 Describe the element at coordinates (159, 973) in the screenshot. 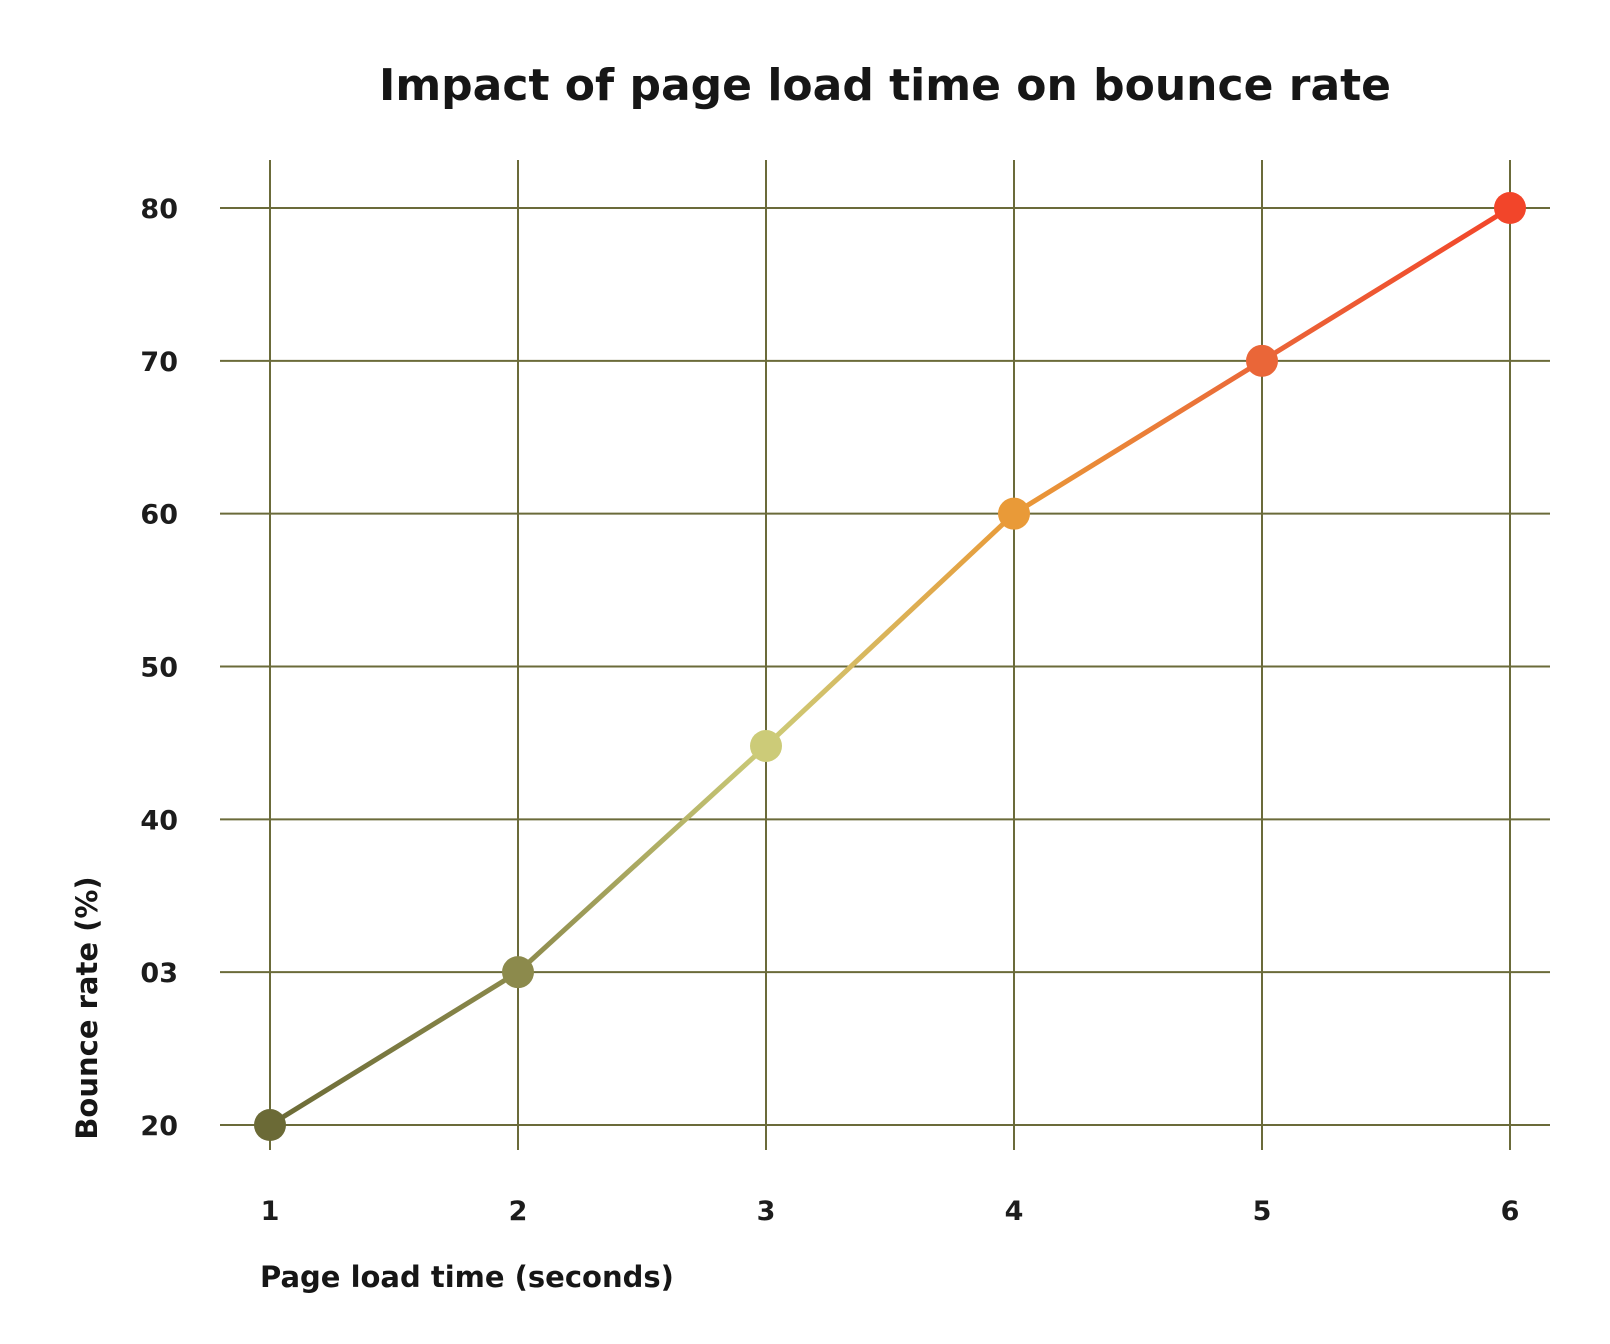

I see `y-tick-label: 03` at that location.